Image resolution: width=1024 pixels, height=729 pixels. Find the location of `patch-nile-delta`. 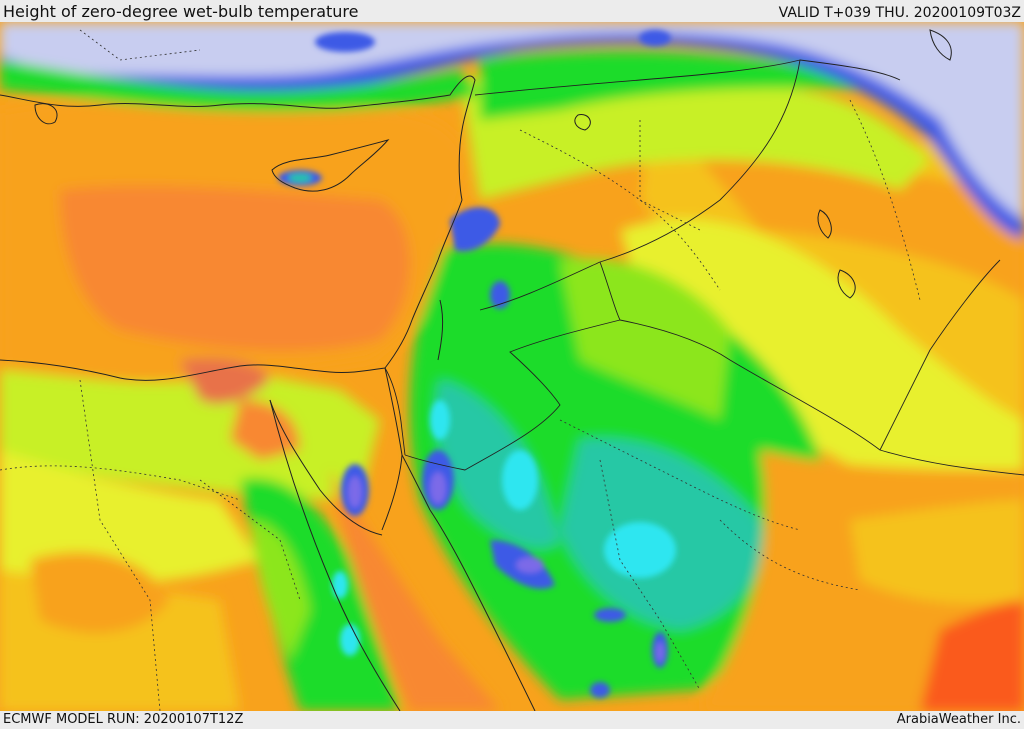

patch-nile-delta is located at coordinates (225, 381).